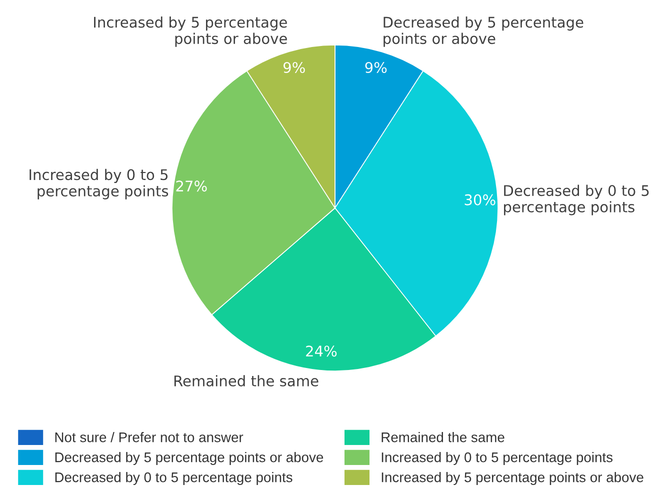 The height and width of the screenshot is (500, 662). I want to click on legend-label: Increased by 0 to 5 percentage points, so click(497, 458).